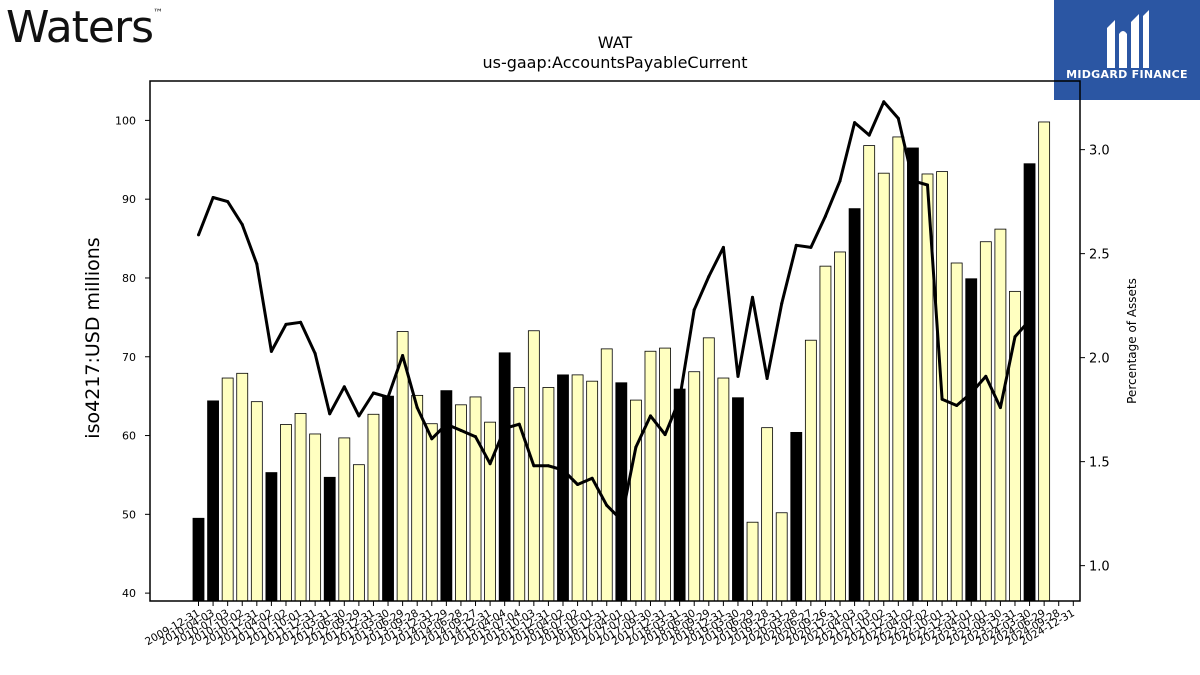  What do you see at coordinates (129, 436) in the screenshot?
I see `y-tick-label: 60` at bounding box center [129, 436].